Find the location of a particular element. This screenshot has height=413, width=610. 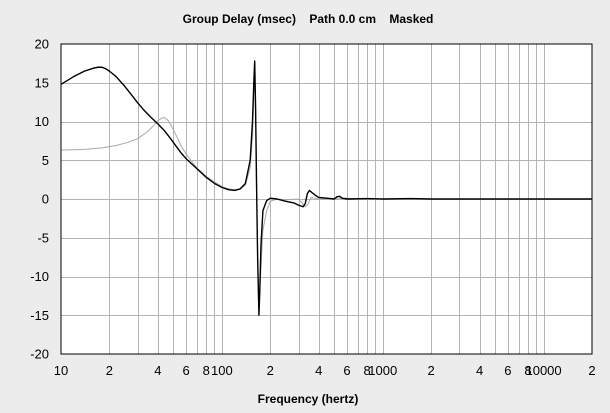

y-tick-label: -15 is located at coordinates (39, 315).